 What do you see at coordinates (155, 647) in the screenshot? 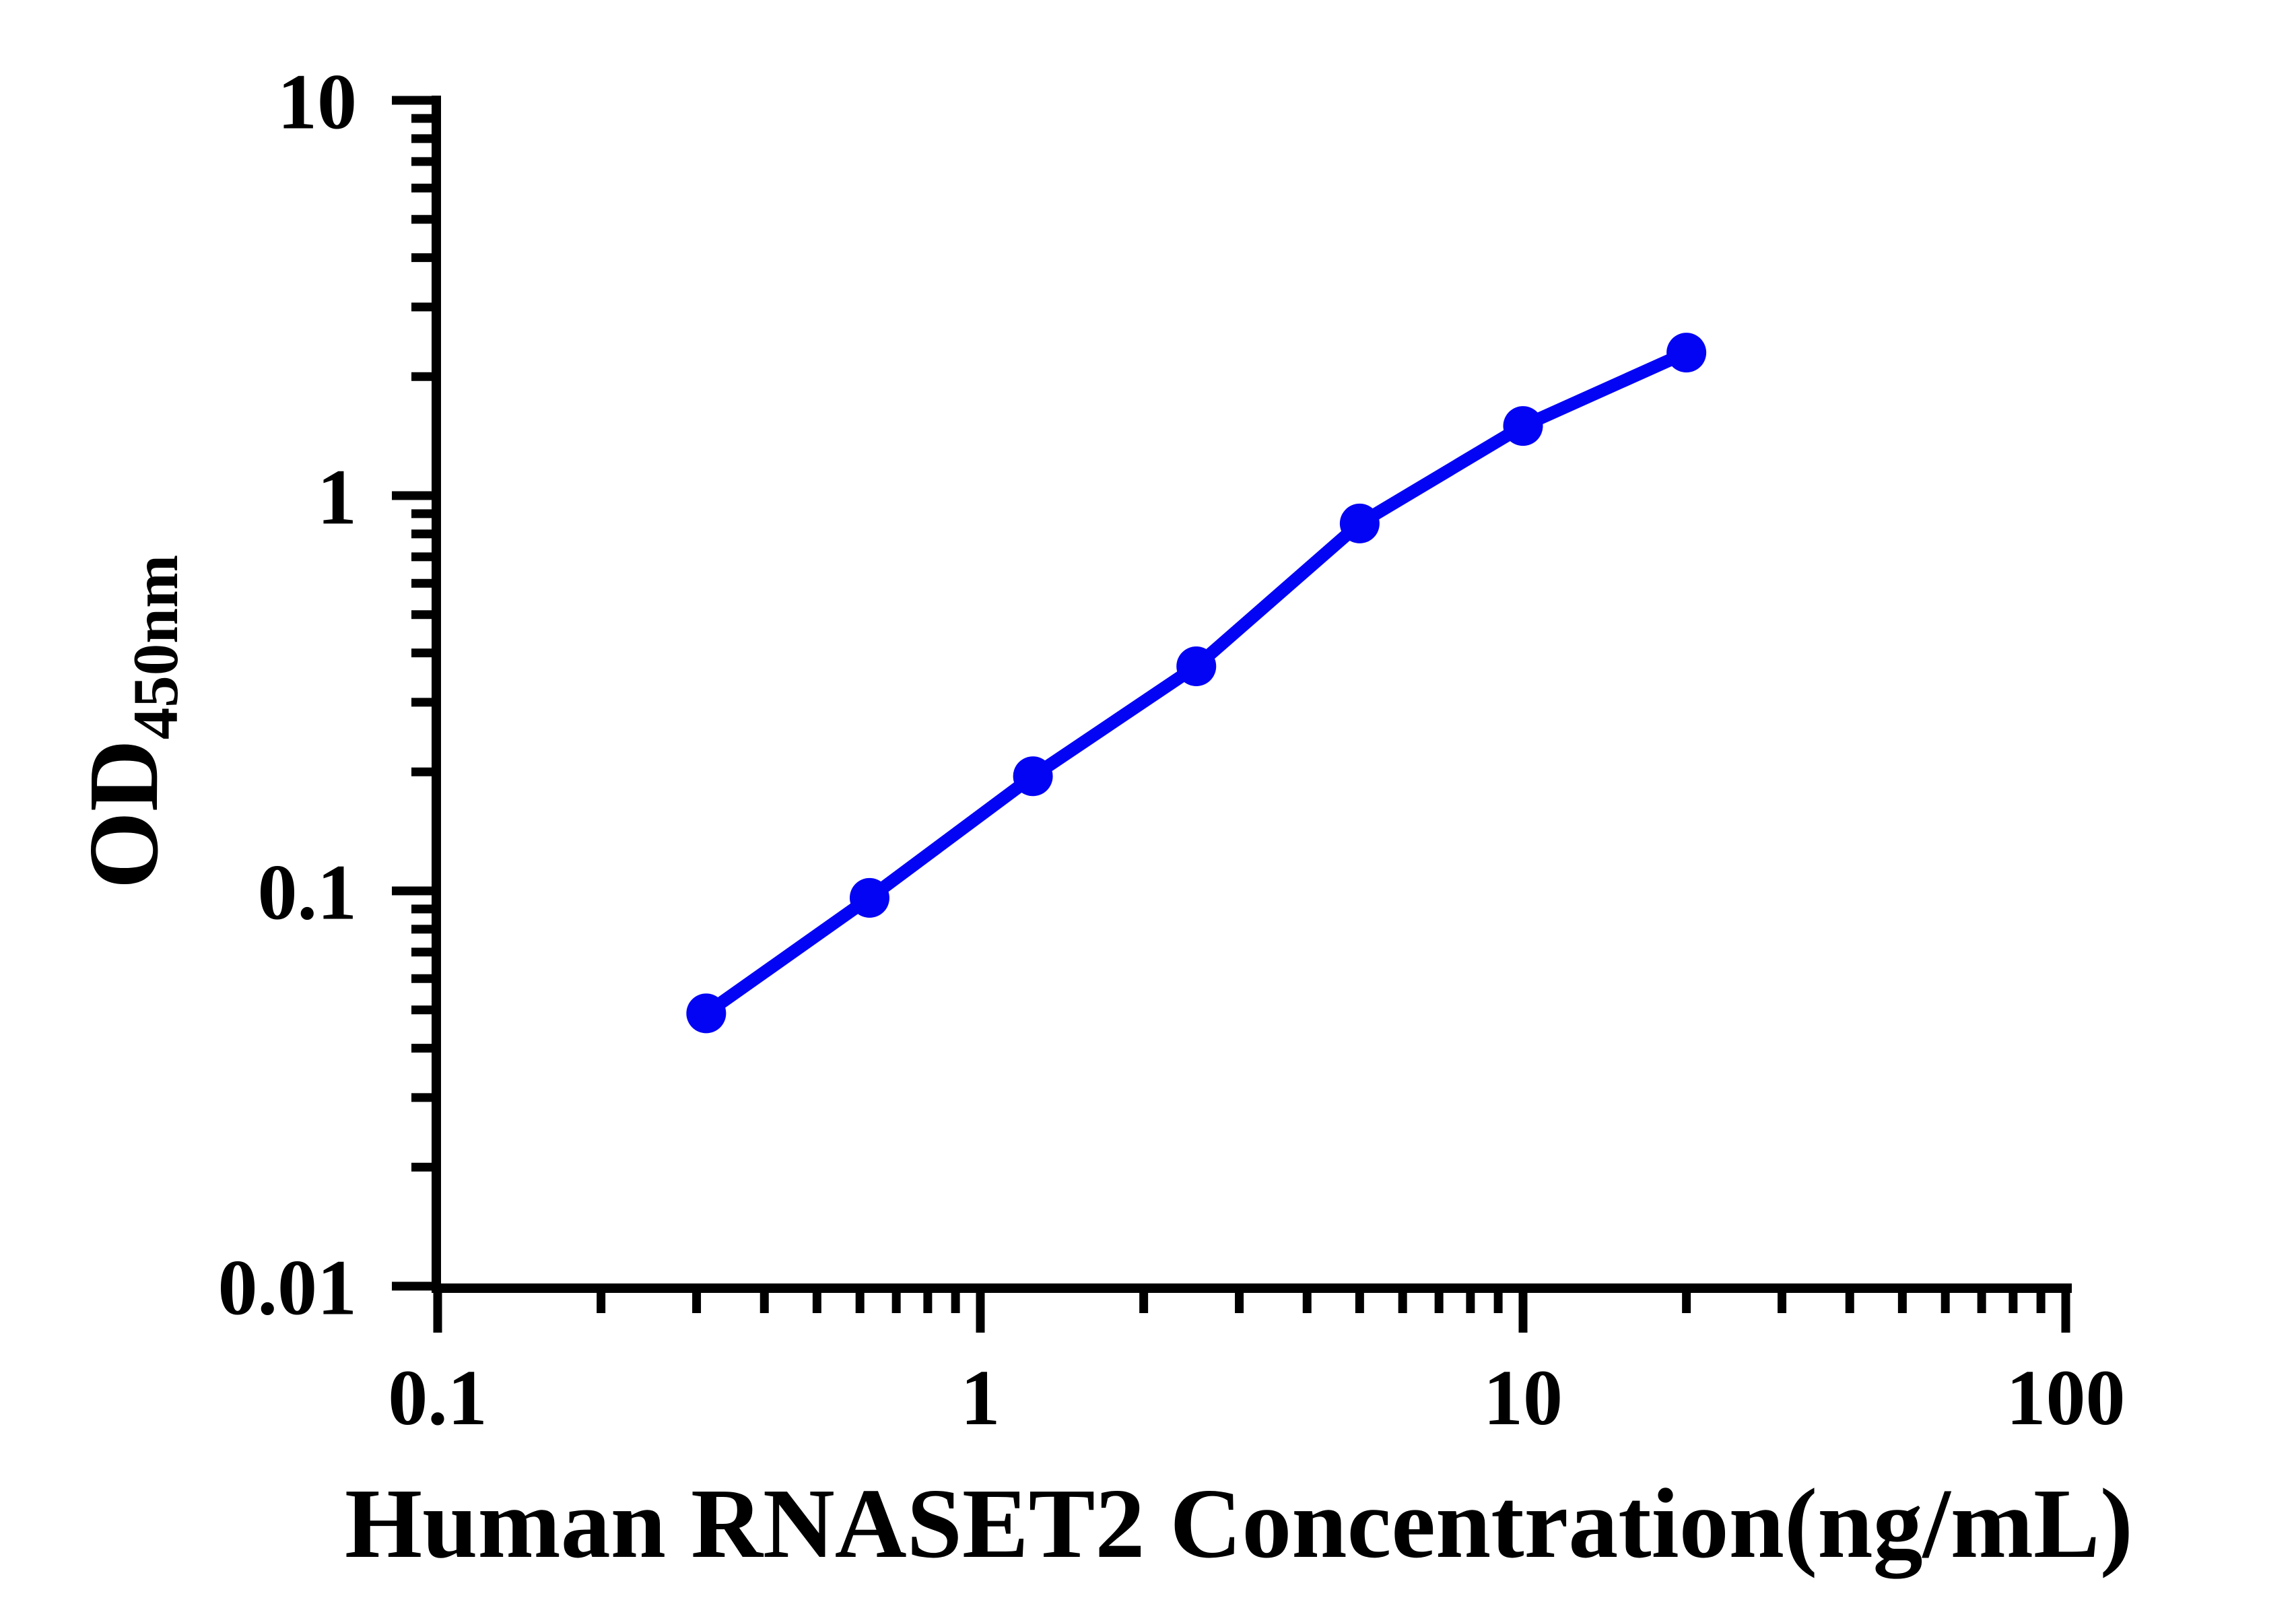
I see `y-axis-title-subscript: 450nm` at bounding box center [155, 647].